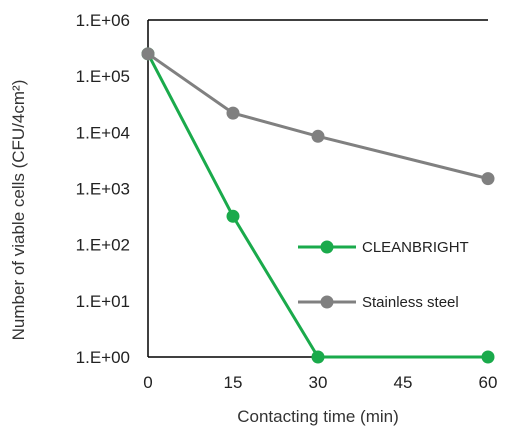  What do you see at coordinates (403, 382) in the screenshot?
I see `x-tick-label: 45` at bounding box center [403, 382].